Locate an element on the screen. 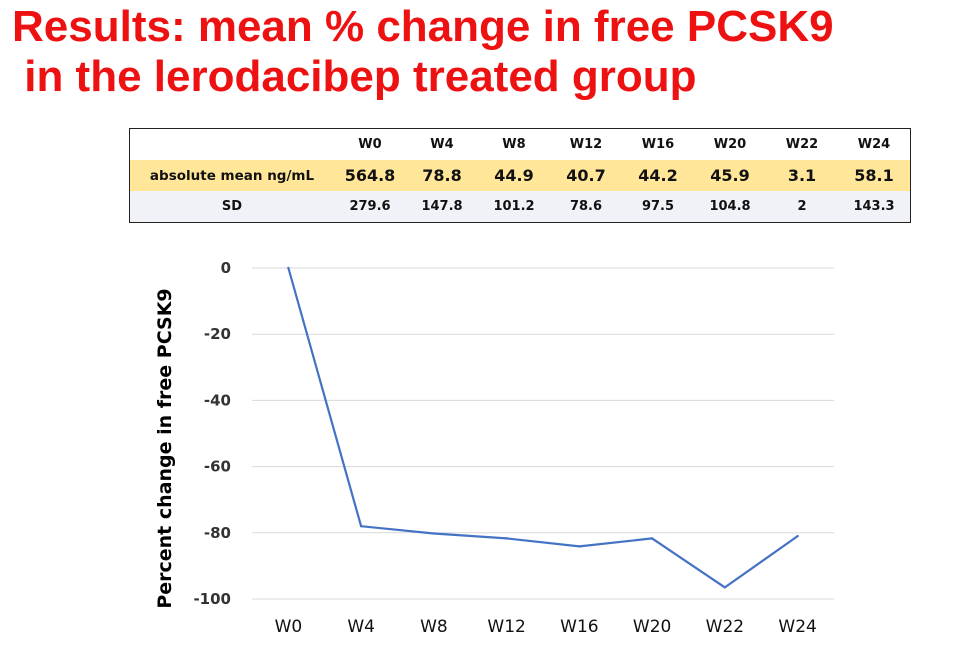 This screenshot has height=646, width=955. table-cell: 564.8 is located at coordinates (370, 175).